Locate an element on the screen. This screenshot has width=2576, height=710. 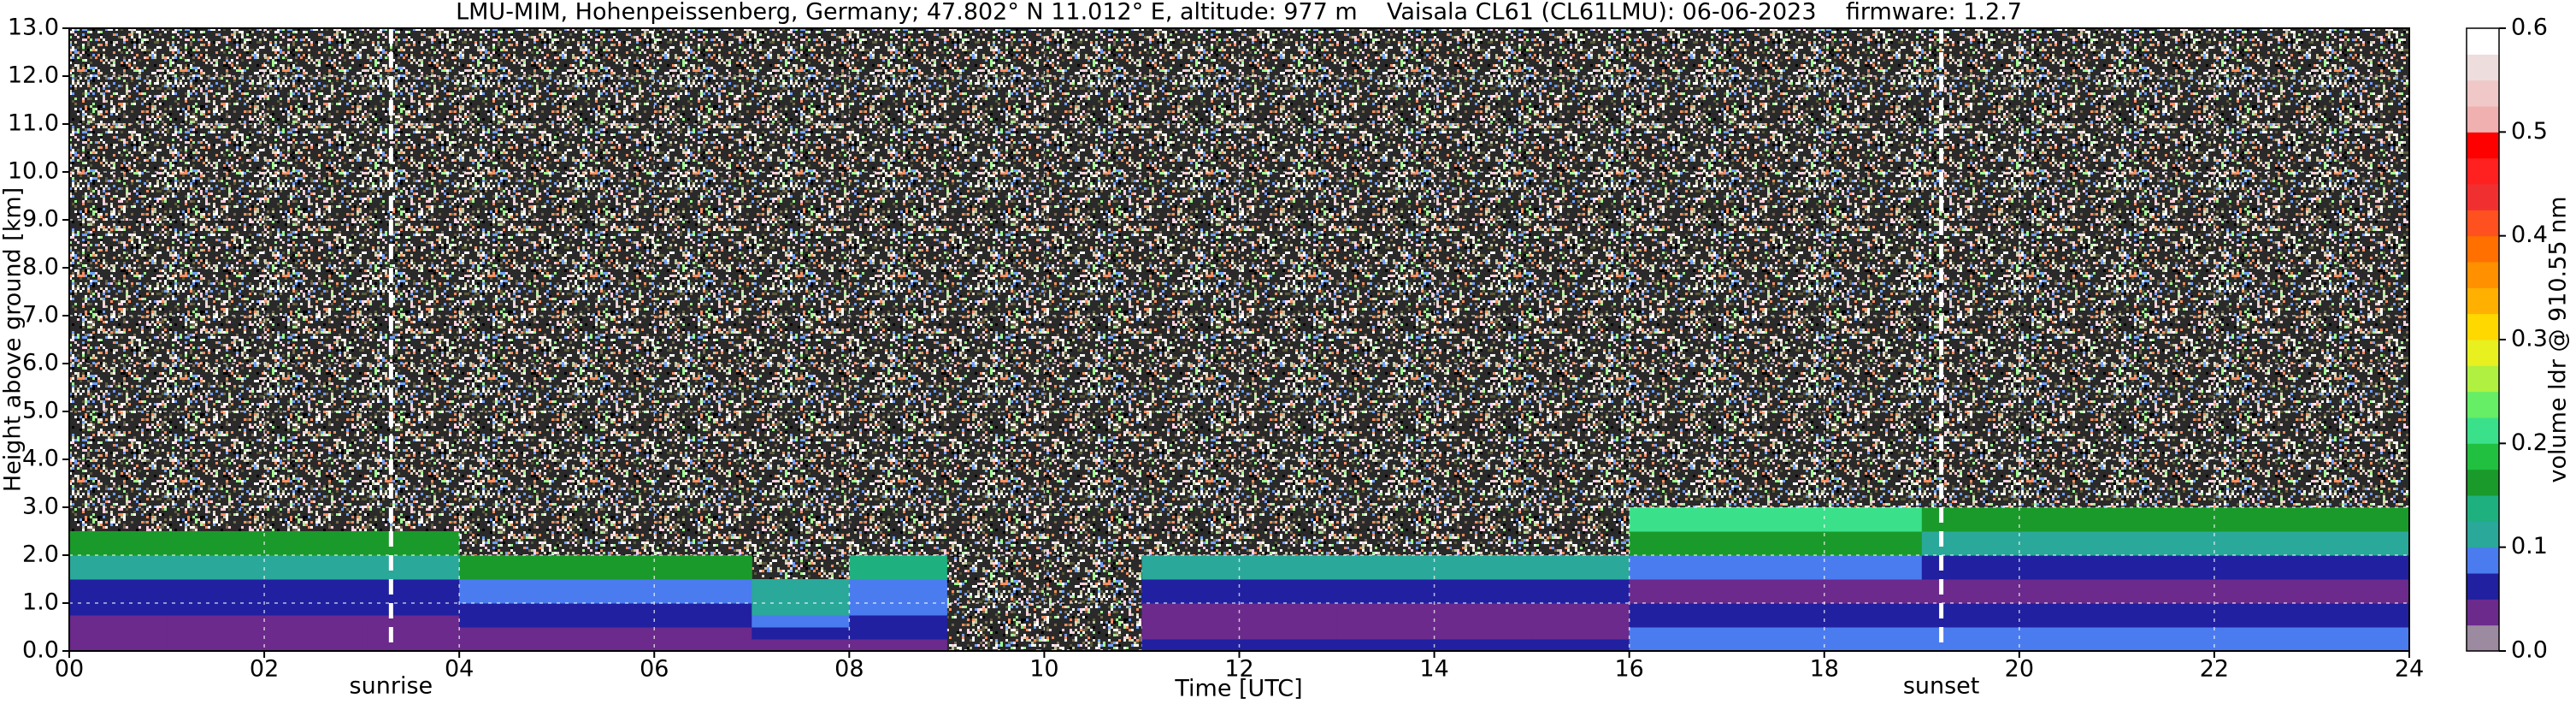
y-tick-label: 7.0 is located at coordinates (40, 315).